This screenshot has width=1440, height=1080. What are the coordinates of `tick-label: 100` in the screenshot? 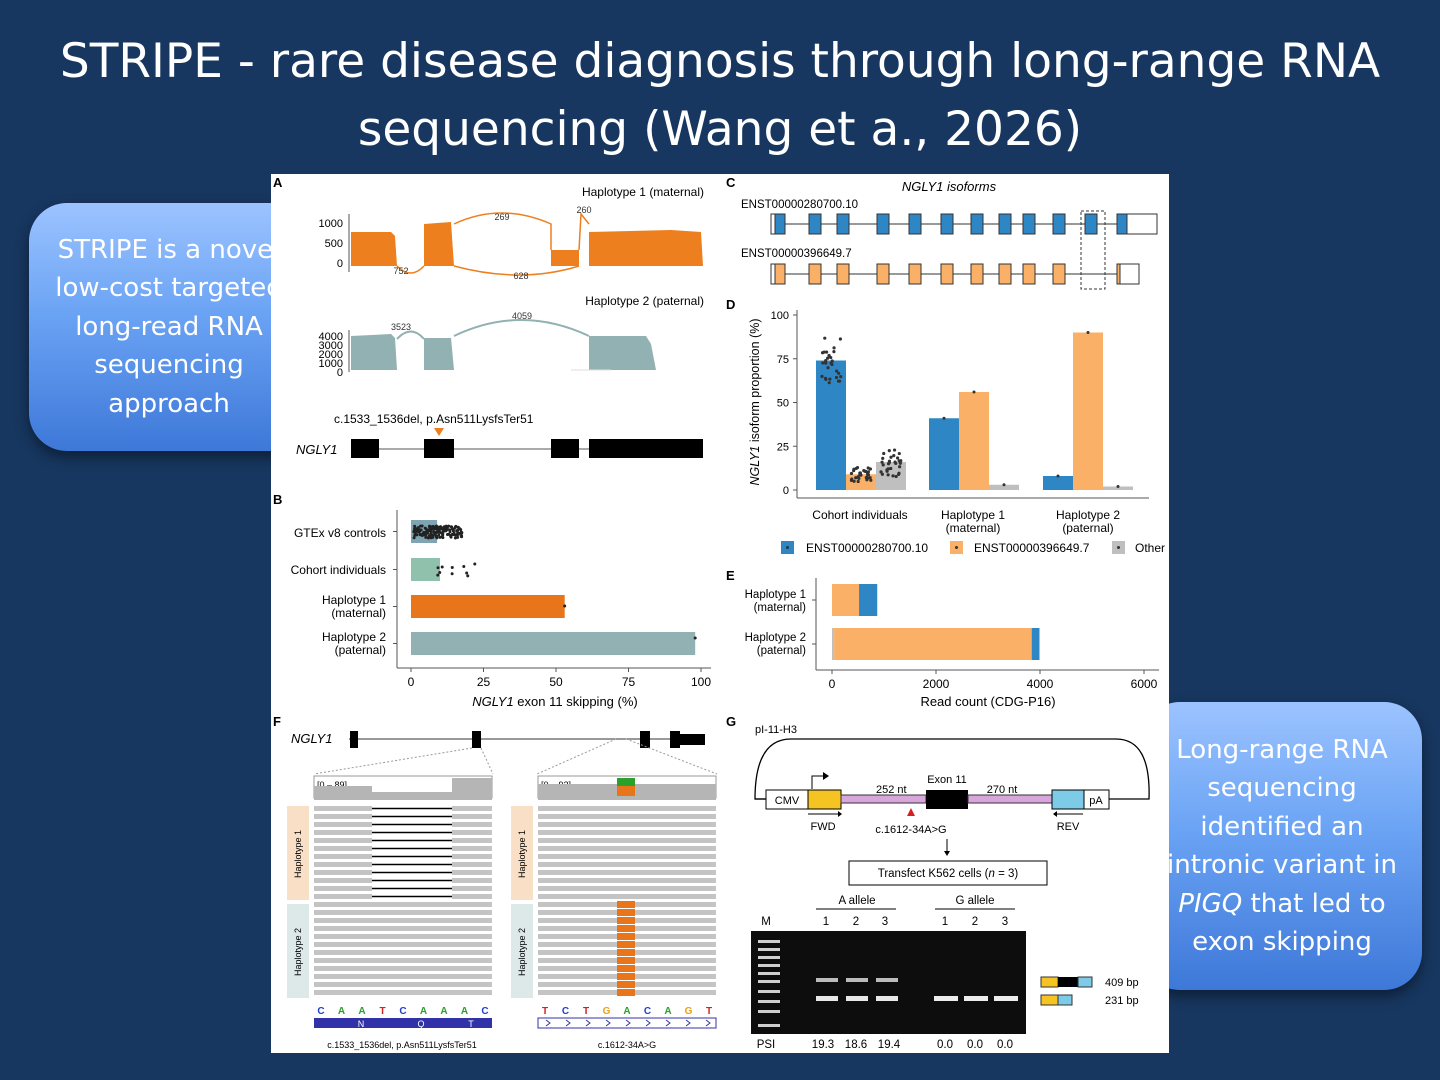 It's located at (701, 682).